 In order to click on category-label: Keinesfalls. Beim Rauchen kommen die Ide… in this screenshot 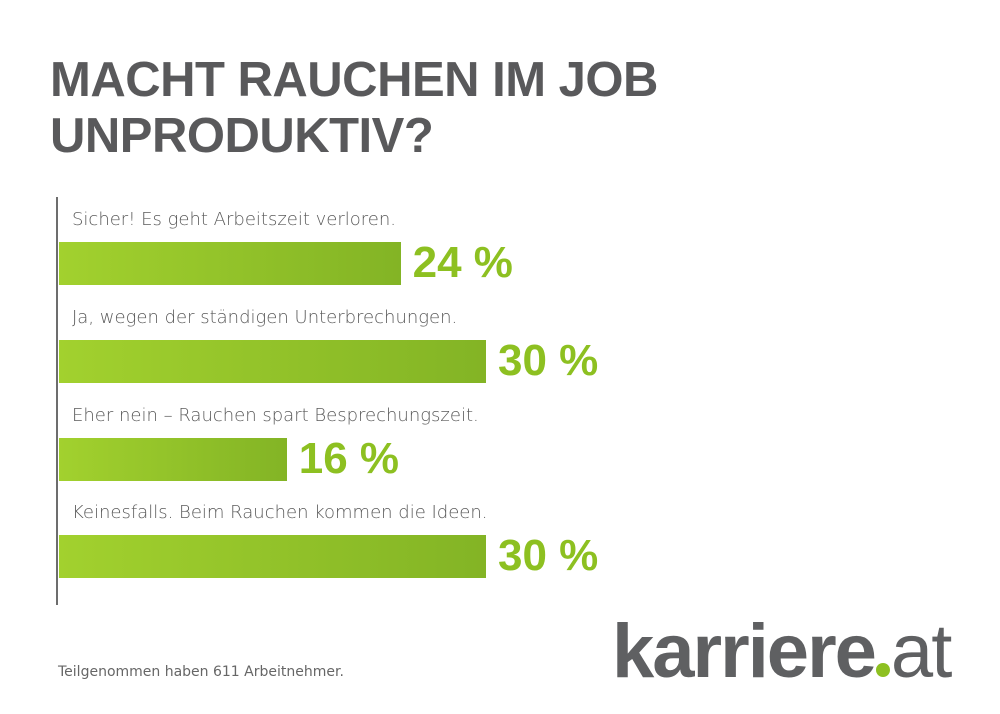, I will do `click(280, 512)`.